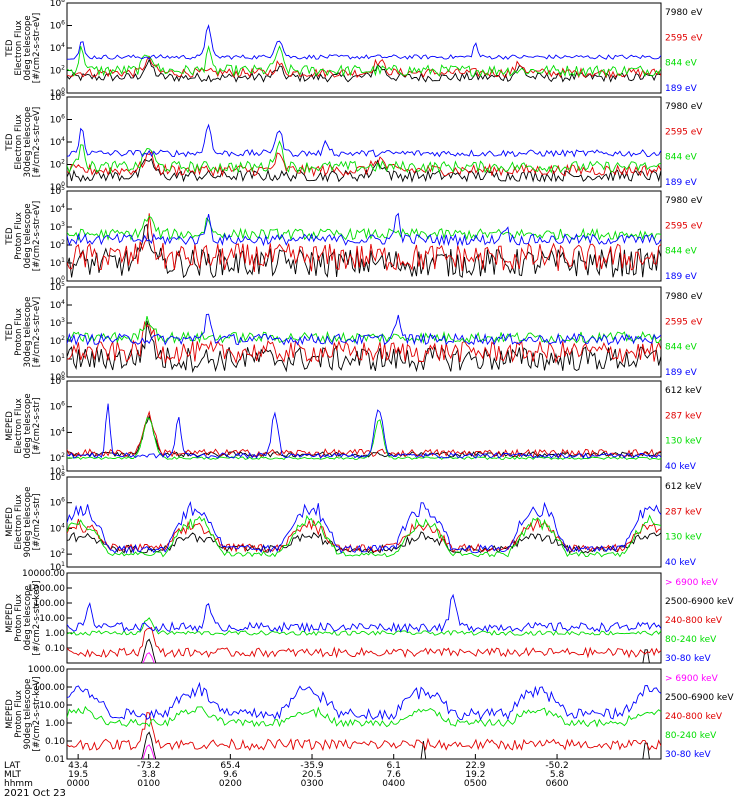 The height and width of the screenshot is (800, 750). I want to click on y-axis-label: 30deg telescope, so click(28, 142).